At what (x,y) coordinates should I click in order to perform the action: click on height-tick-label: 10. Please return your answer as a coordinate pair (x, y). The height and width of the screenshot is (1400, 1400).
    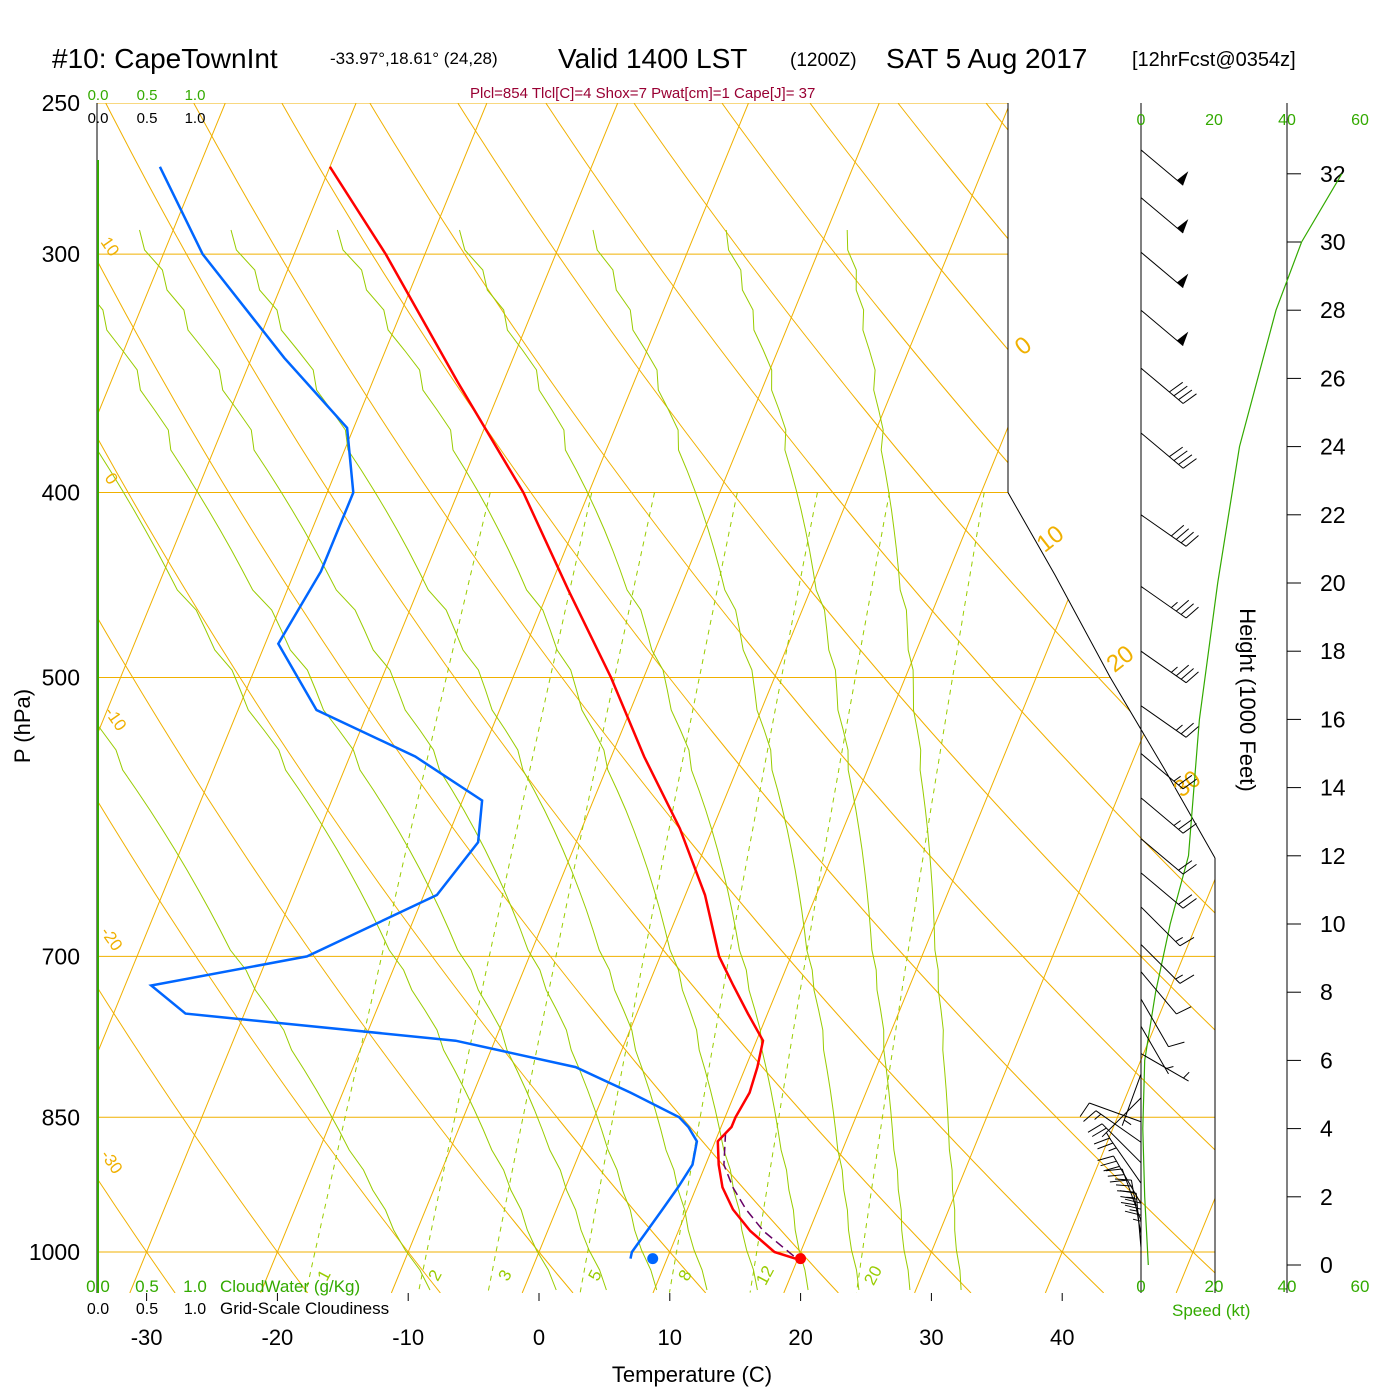
    Looking at the image, I should click on (1333, 924).